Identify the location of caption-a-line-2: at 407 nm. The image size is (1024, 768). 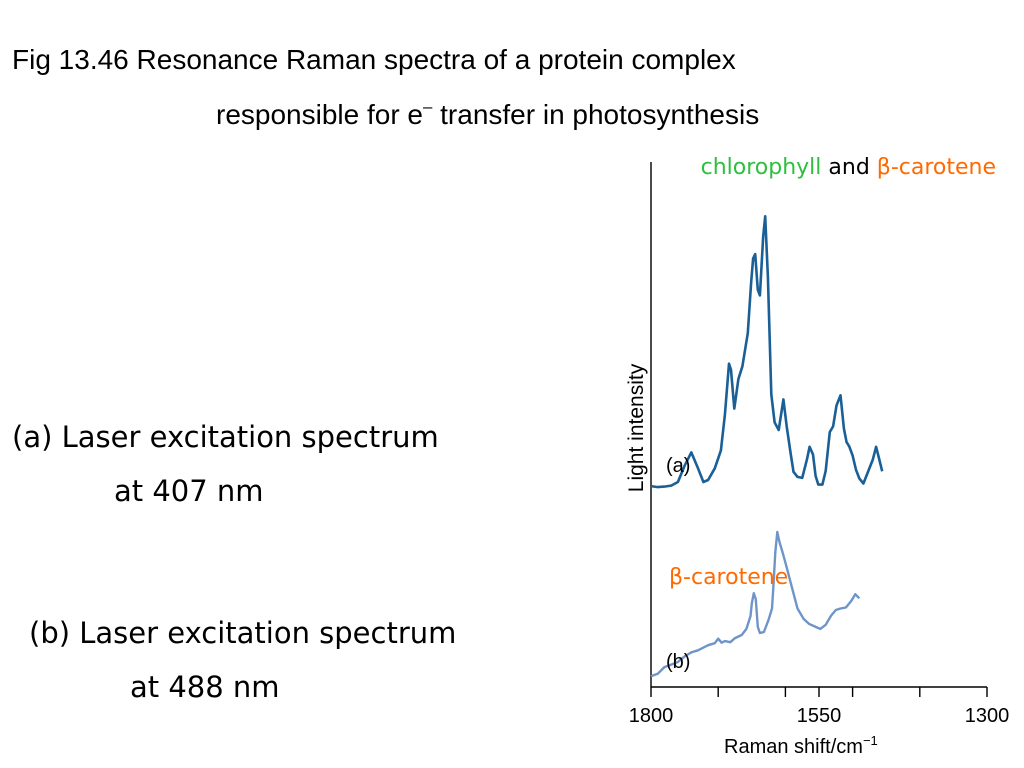
(189, 491).